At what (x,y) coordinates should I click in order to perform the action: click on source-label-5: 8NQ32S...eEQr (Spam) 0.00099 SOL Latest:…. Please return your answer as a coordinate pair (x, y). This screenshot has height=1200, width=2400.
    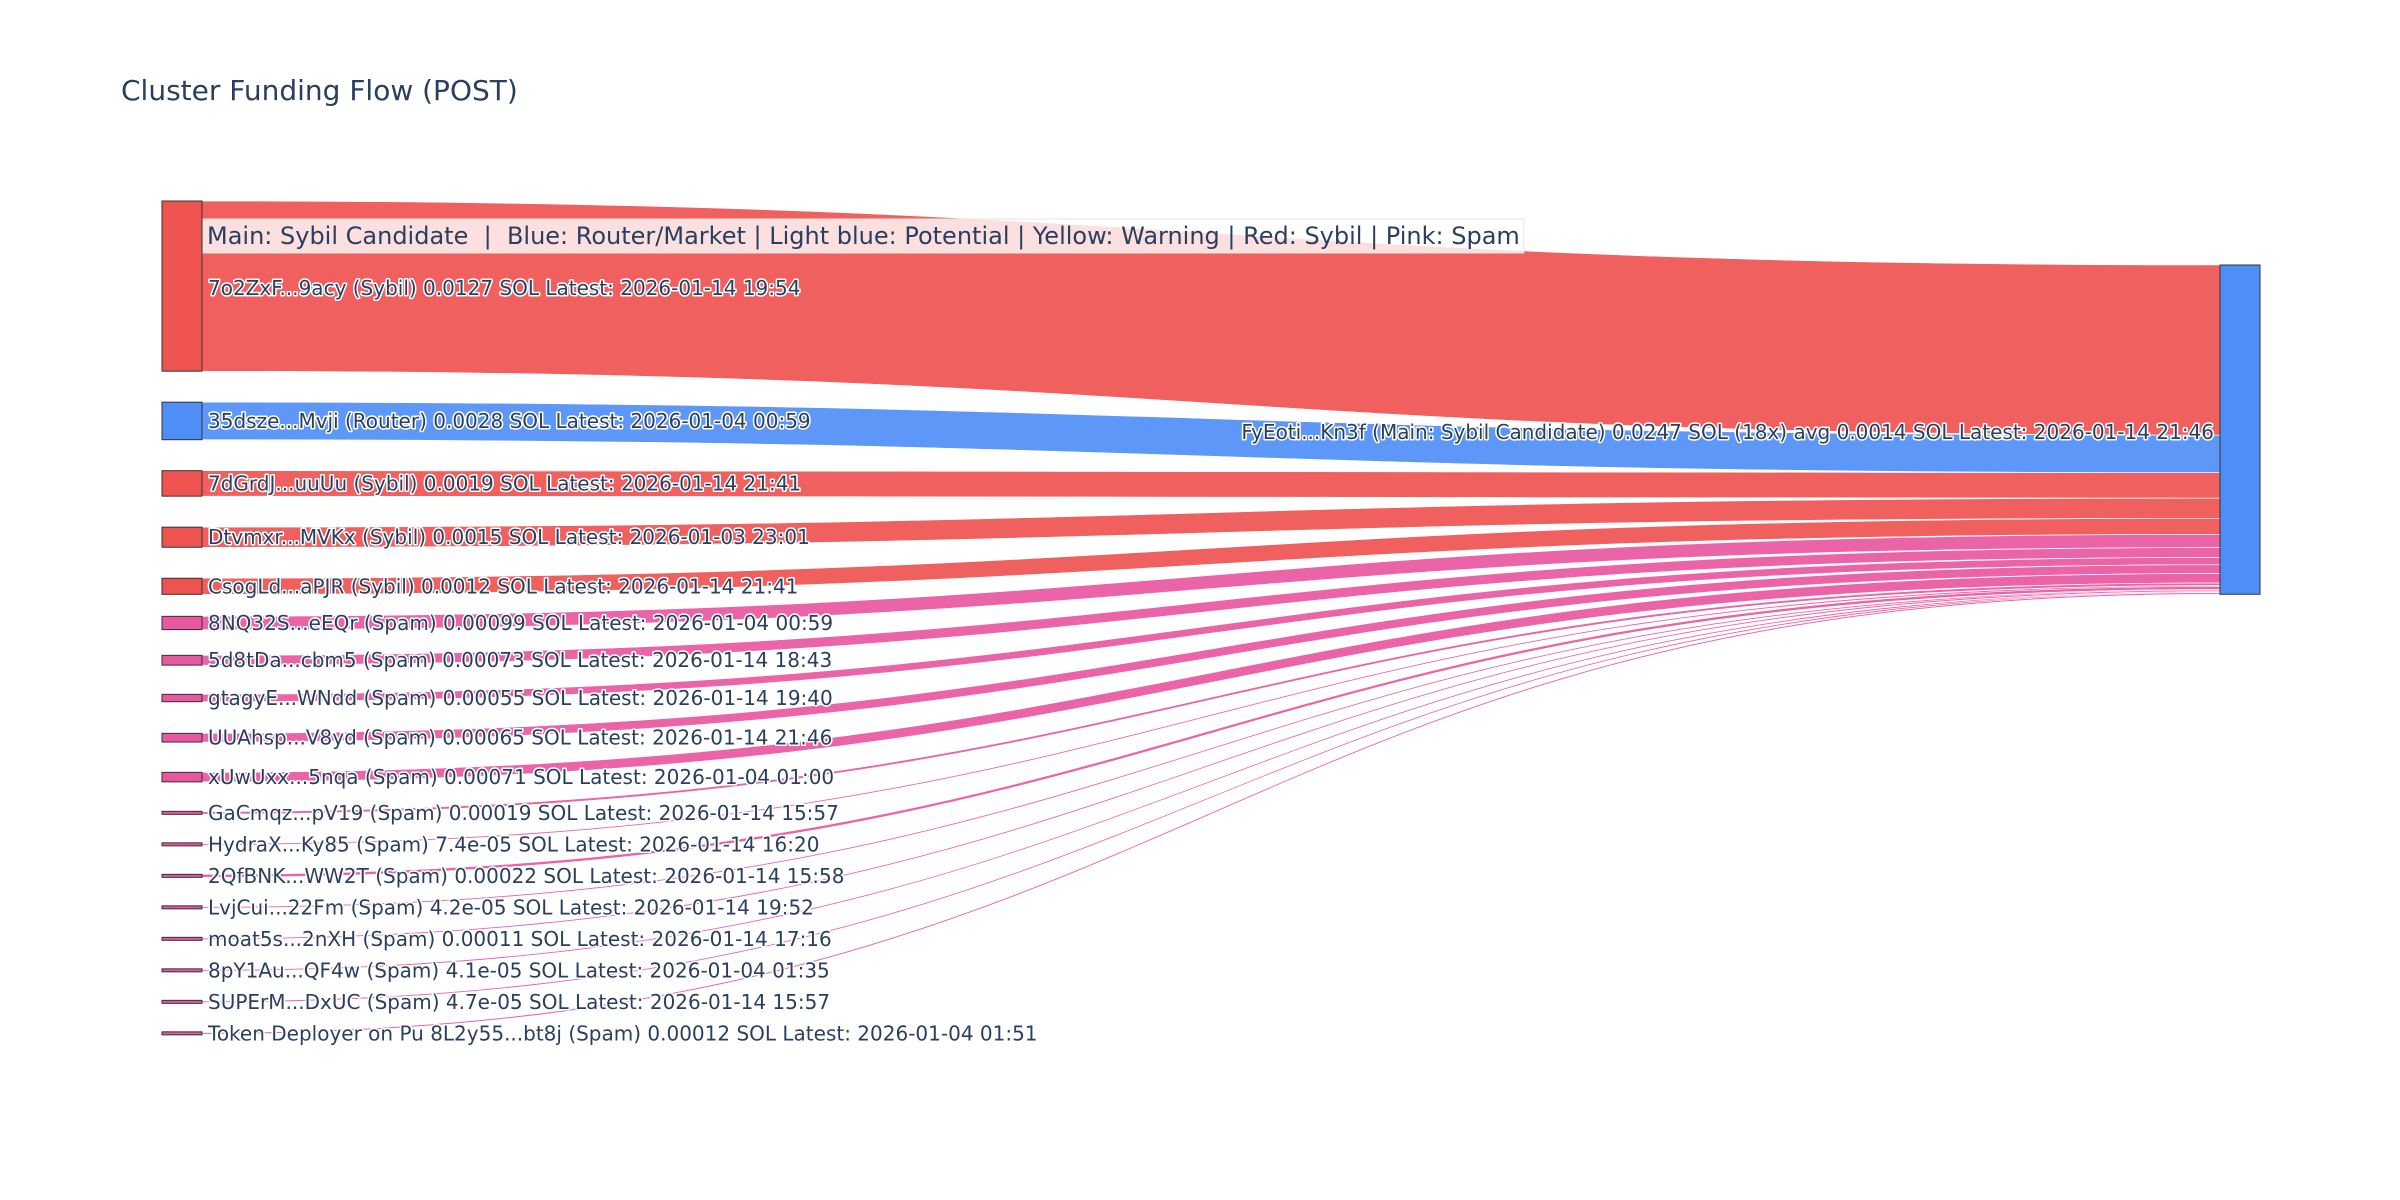
    Looking at the image, I should click on (520, 623).